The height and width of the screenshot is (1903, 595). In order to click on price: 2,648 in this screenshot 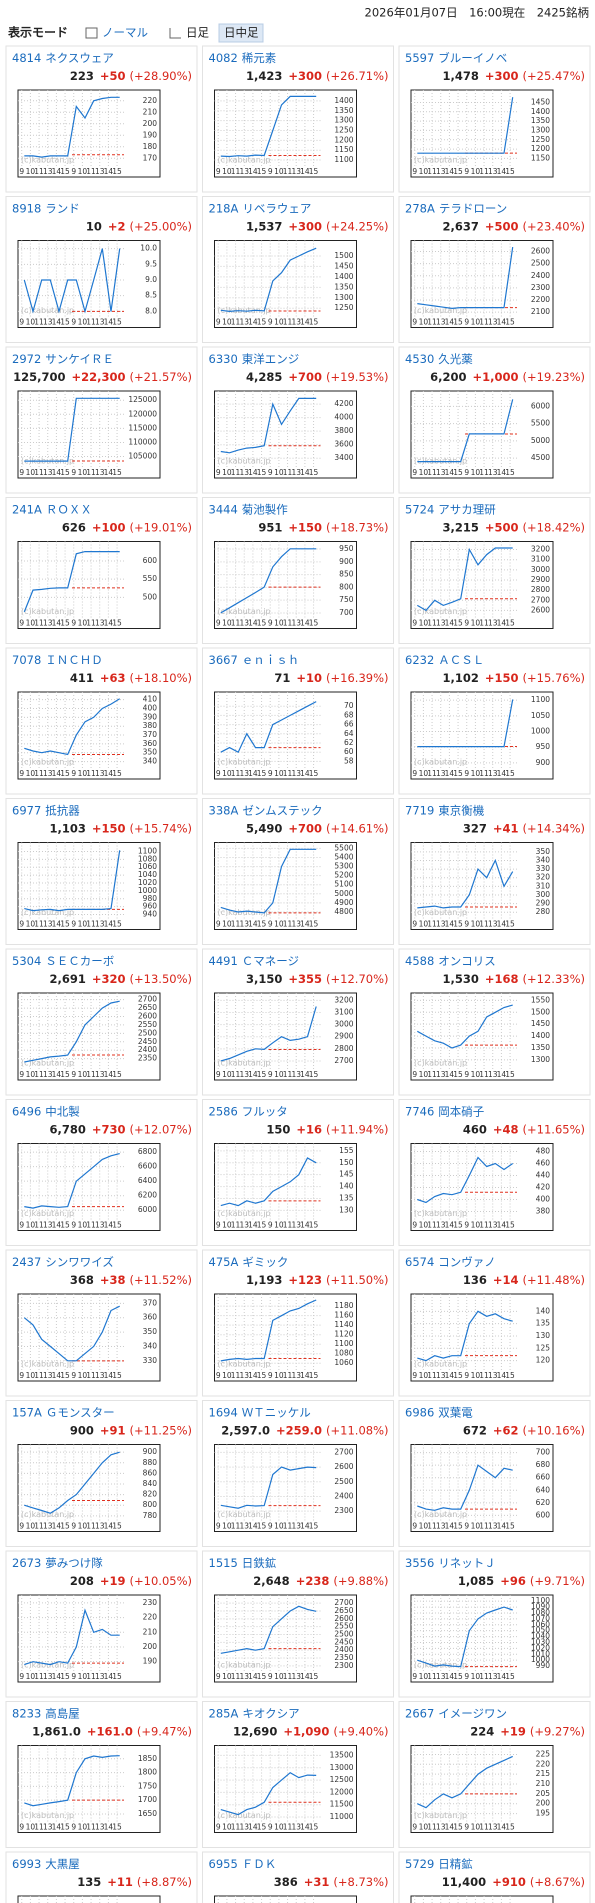, I will do `click(271, 1581)`.